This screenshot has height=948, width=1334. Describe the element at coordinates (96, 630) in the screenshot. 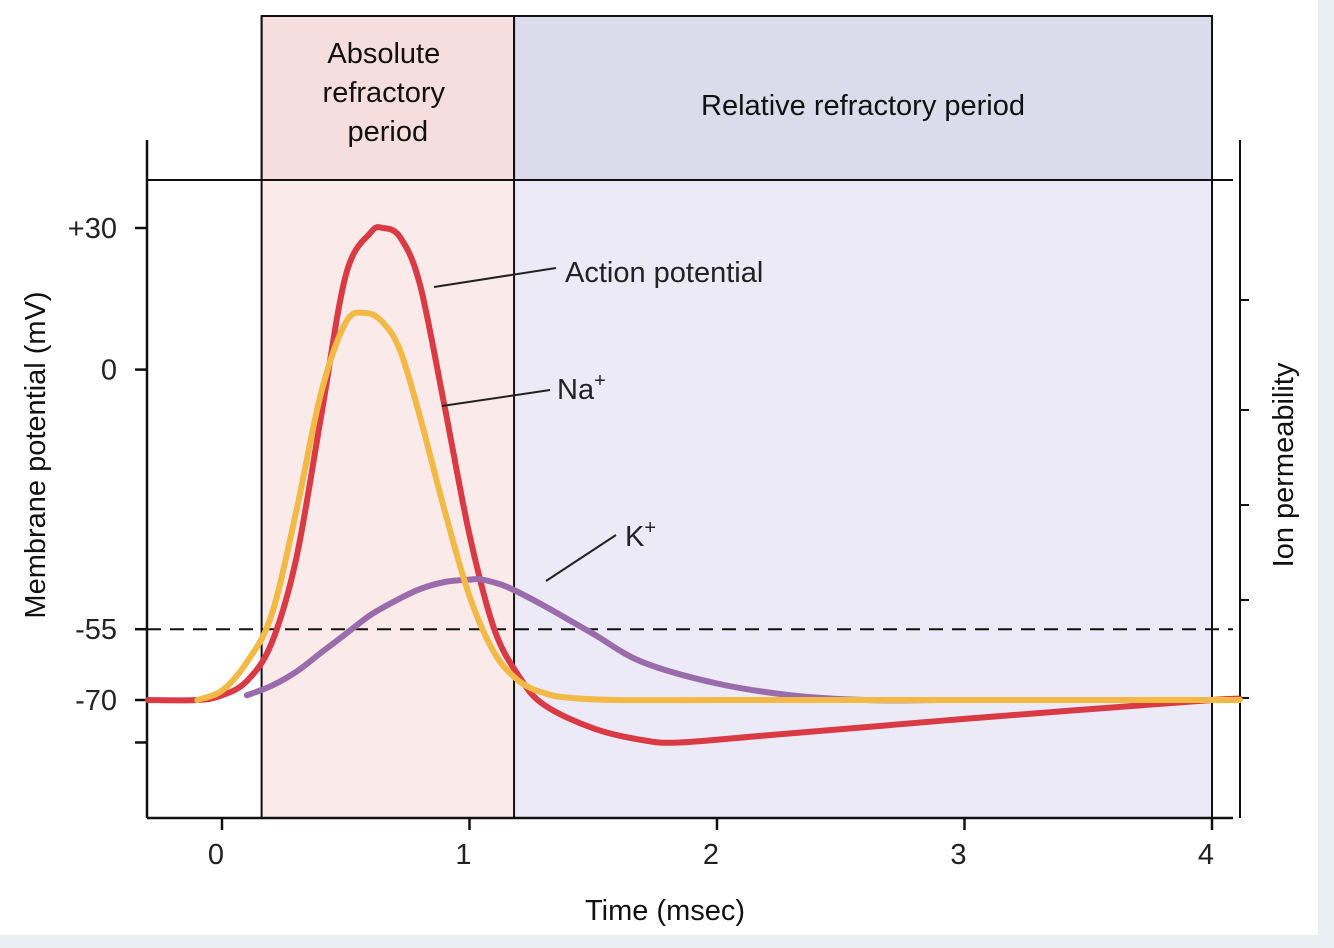

I see `y-tick-label-2: -55` at that location.